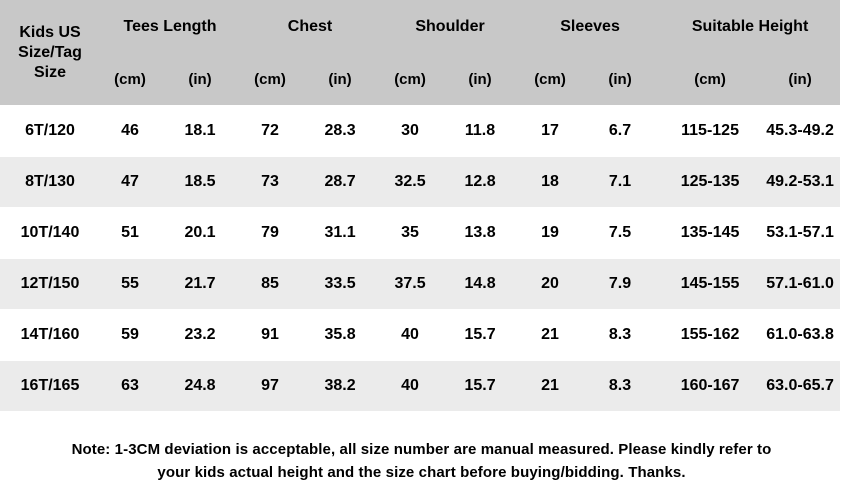  I want to click on value-cell: 7.9, so click(620, 284).